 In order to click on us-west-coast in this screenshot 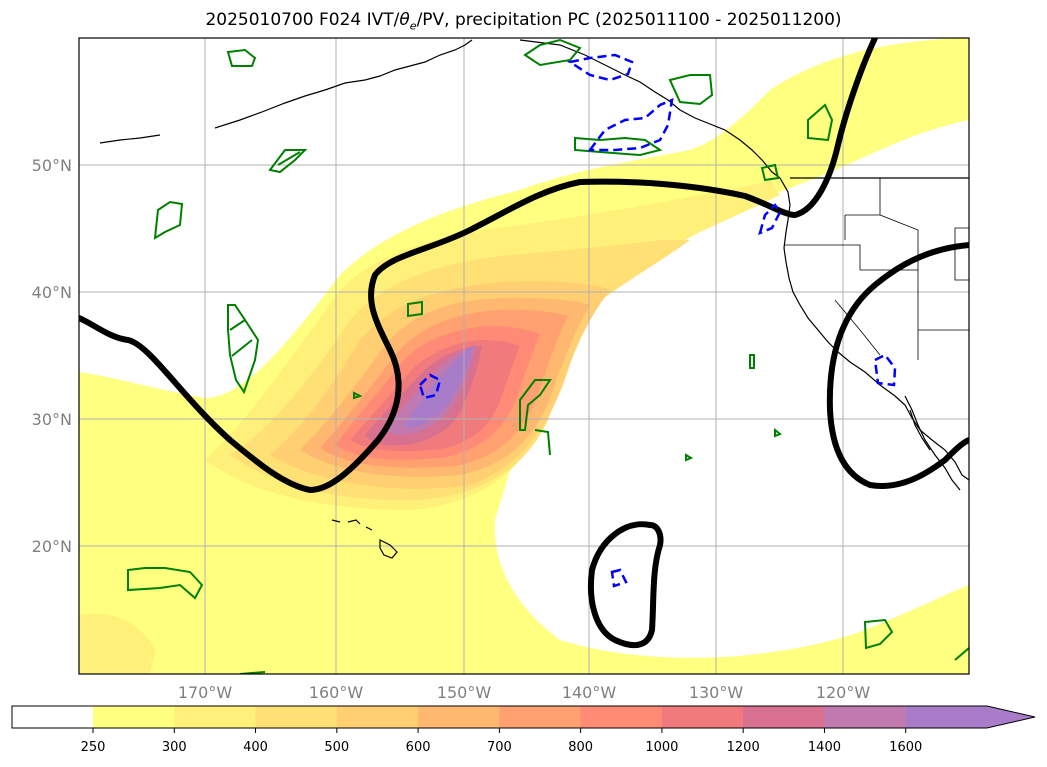, I will do `click(876, 364)`.